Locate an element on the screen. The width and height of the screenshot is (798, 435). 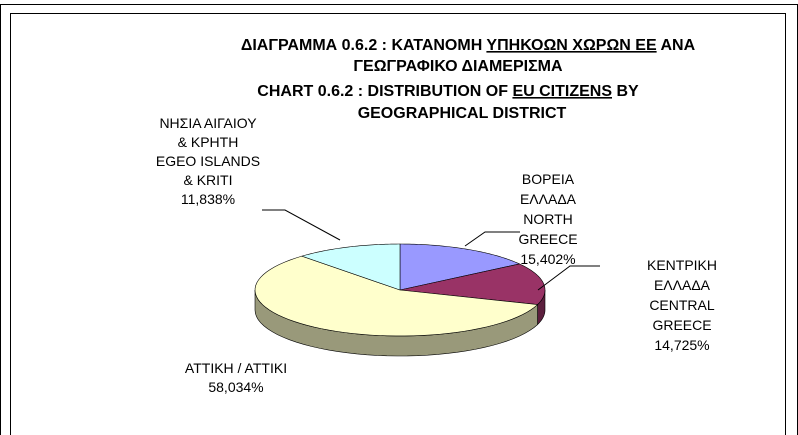
value-label: 15,402% is located at coordinates (547, 259).